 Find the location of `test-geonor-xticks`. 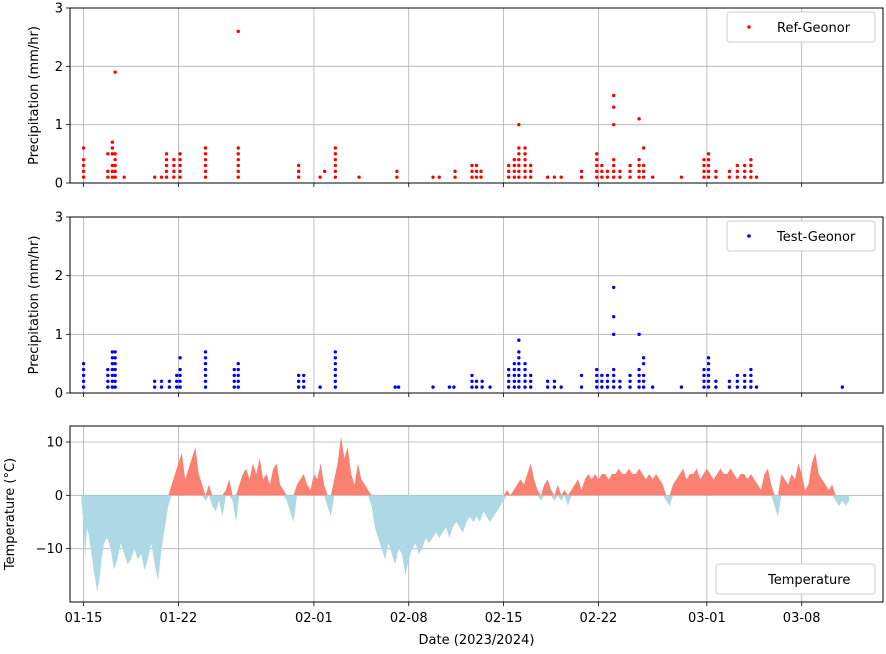

test-geonor-xticks is located at coordinates (443, 395).